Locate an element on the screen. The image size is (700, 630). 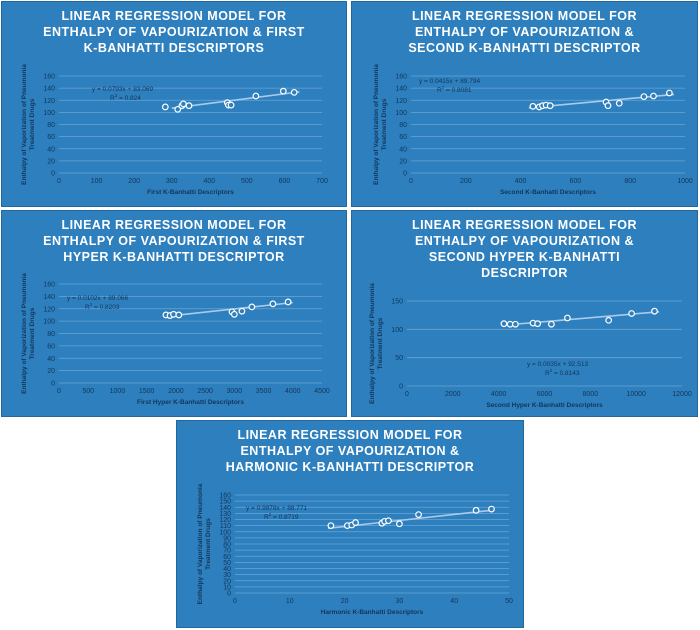
x-tick-label: 500 is located at coordinates (247, 181).